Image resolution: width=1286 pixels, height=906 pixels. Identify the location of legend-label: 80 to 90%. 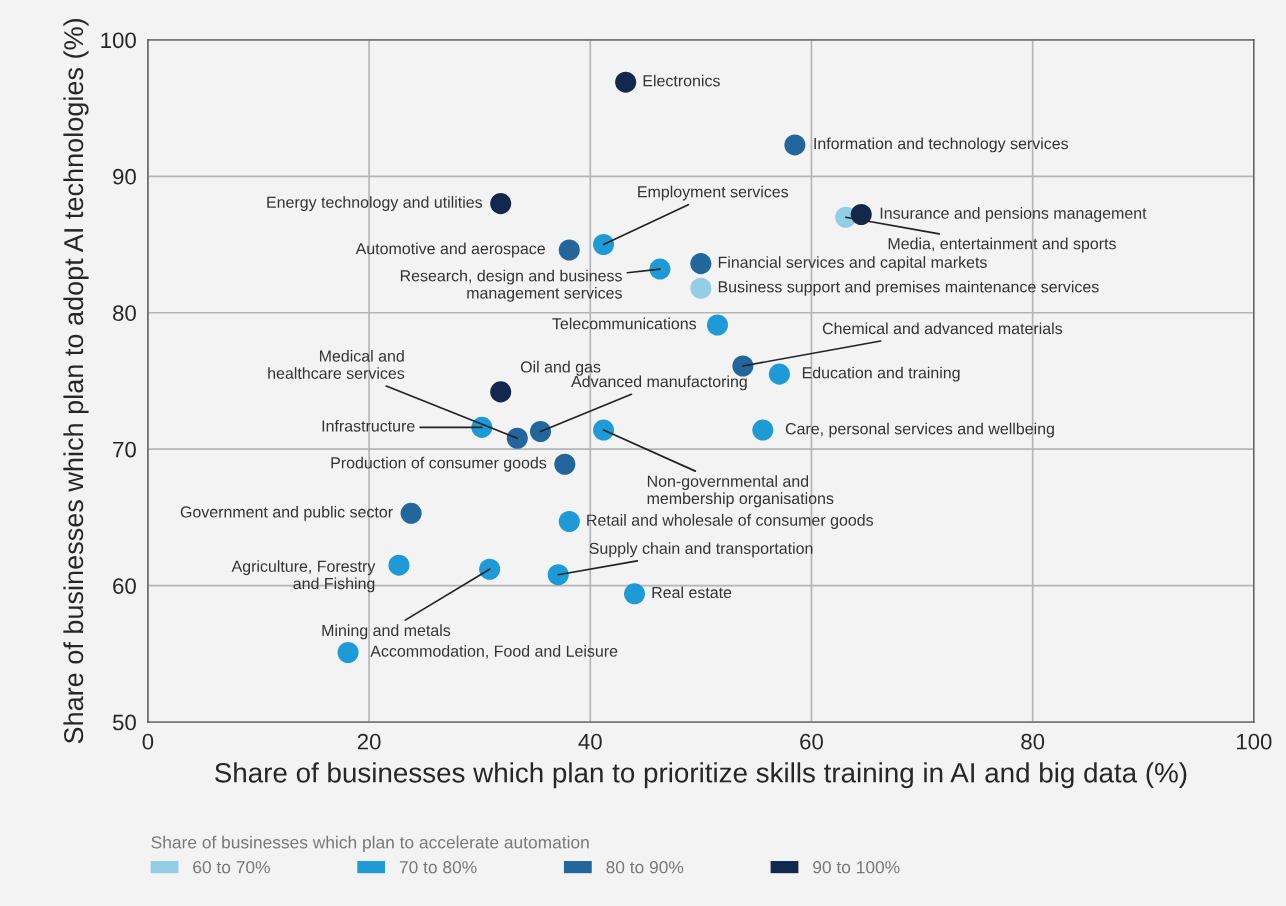
(645, 867).